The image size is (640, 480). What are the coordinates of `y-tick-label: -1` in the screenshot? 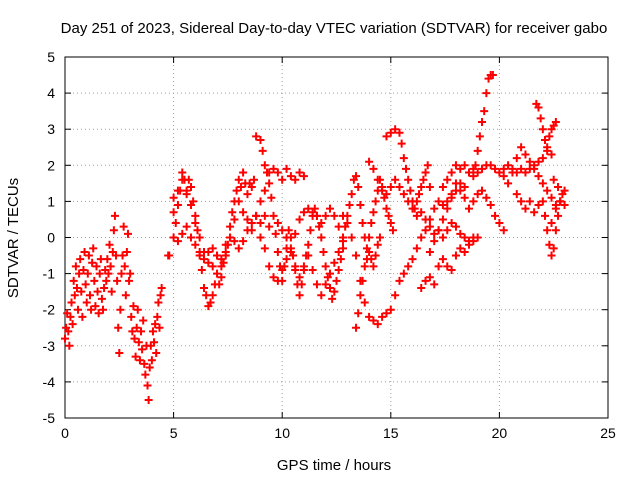 It's located at (49, 274).